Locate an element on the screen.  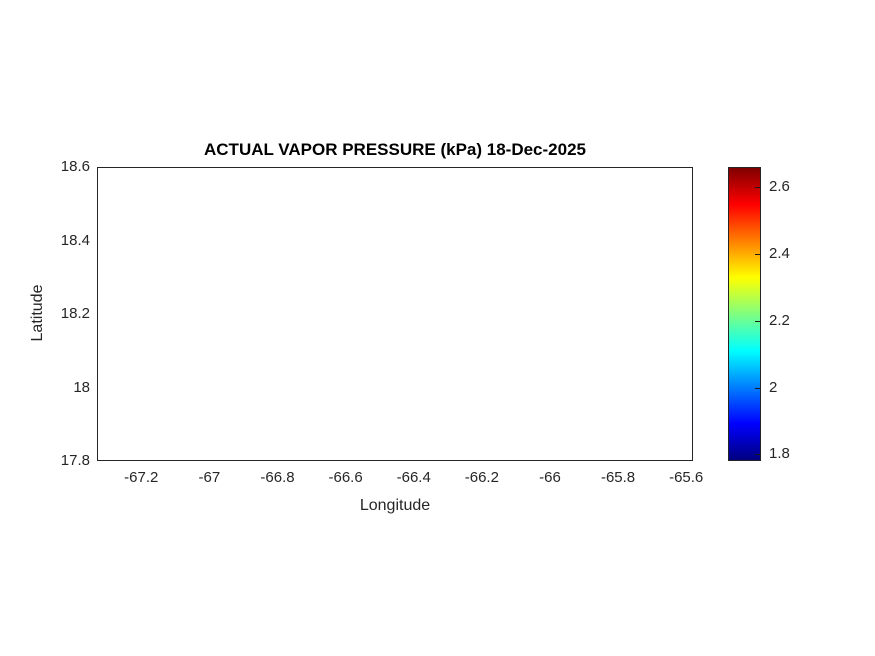
chart-title: ACTUAL VAPOR PRESSURE (kPa) 18-Dec-2025 is located at coordinates (395, 149).